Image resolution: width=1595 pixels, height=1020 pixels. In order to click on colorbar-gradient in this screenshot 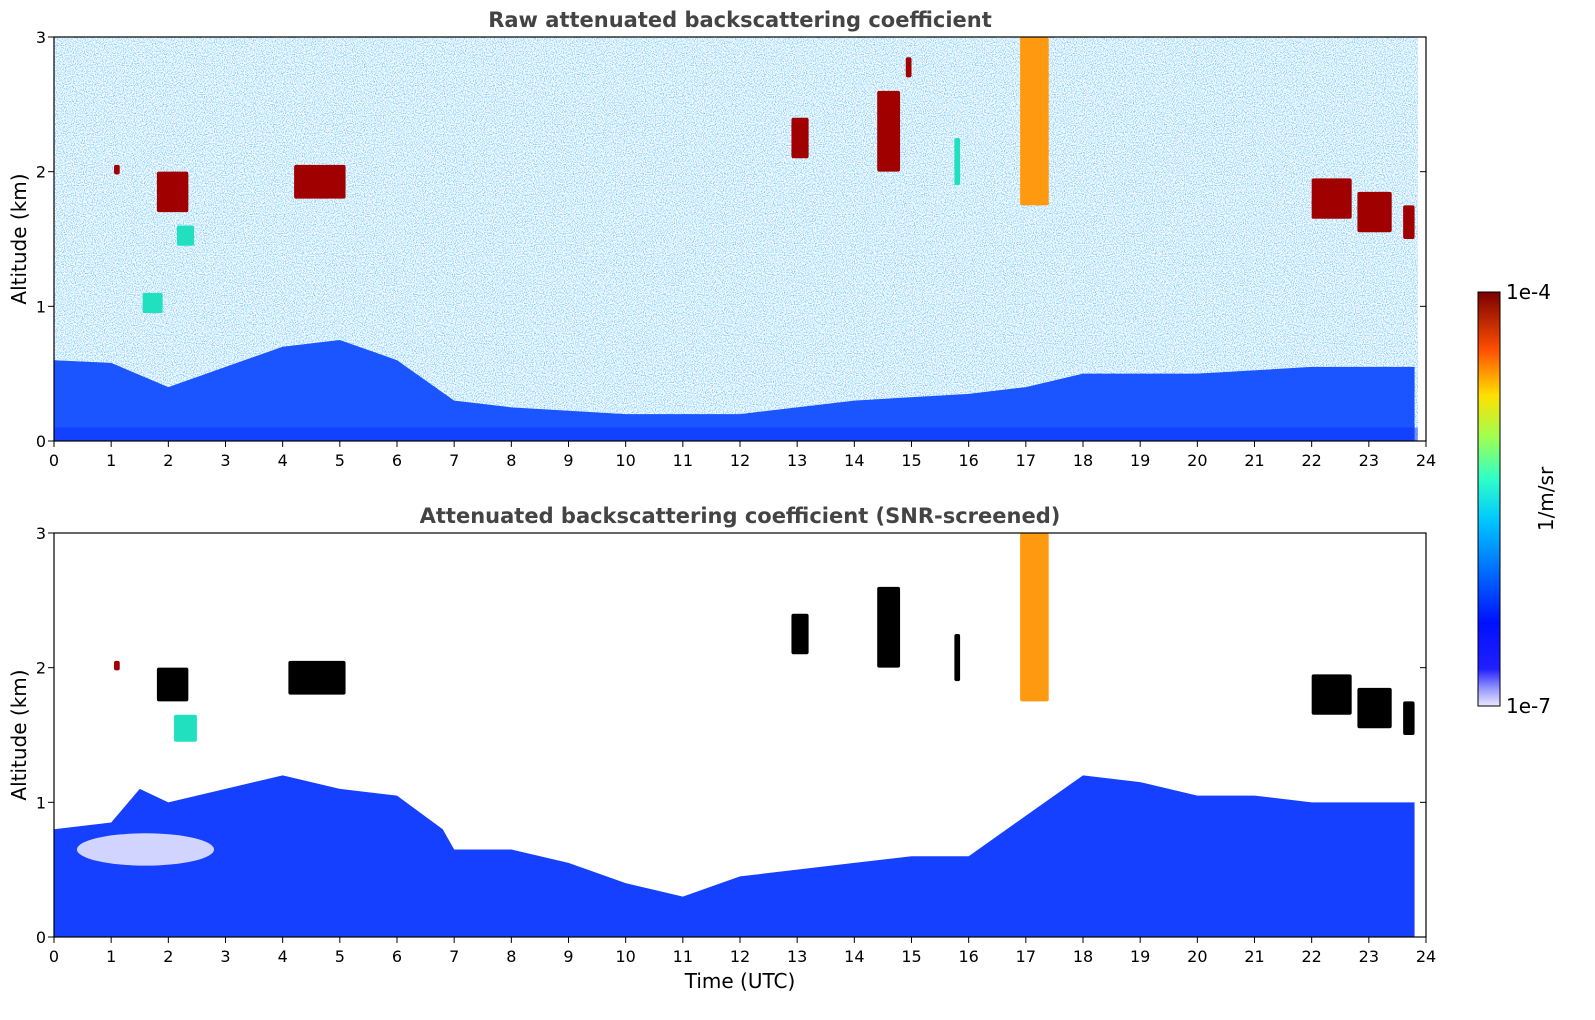, I will do `click(1489, 499)`.